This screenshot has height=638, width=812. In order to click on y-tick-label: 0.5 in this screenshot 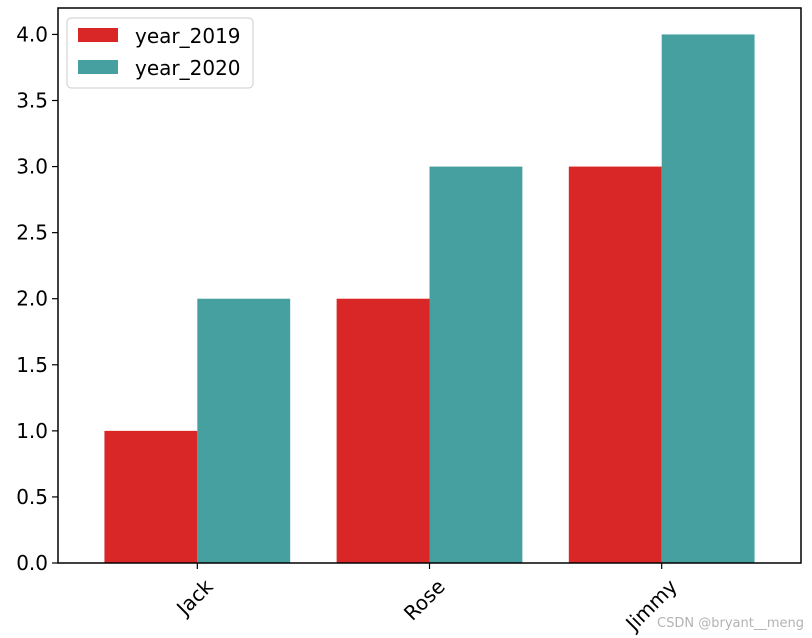, I will do `click(32, 497)`.